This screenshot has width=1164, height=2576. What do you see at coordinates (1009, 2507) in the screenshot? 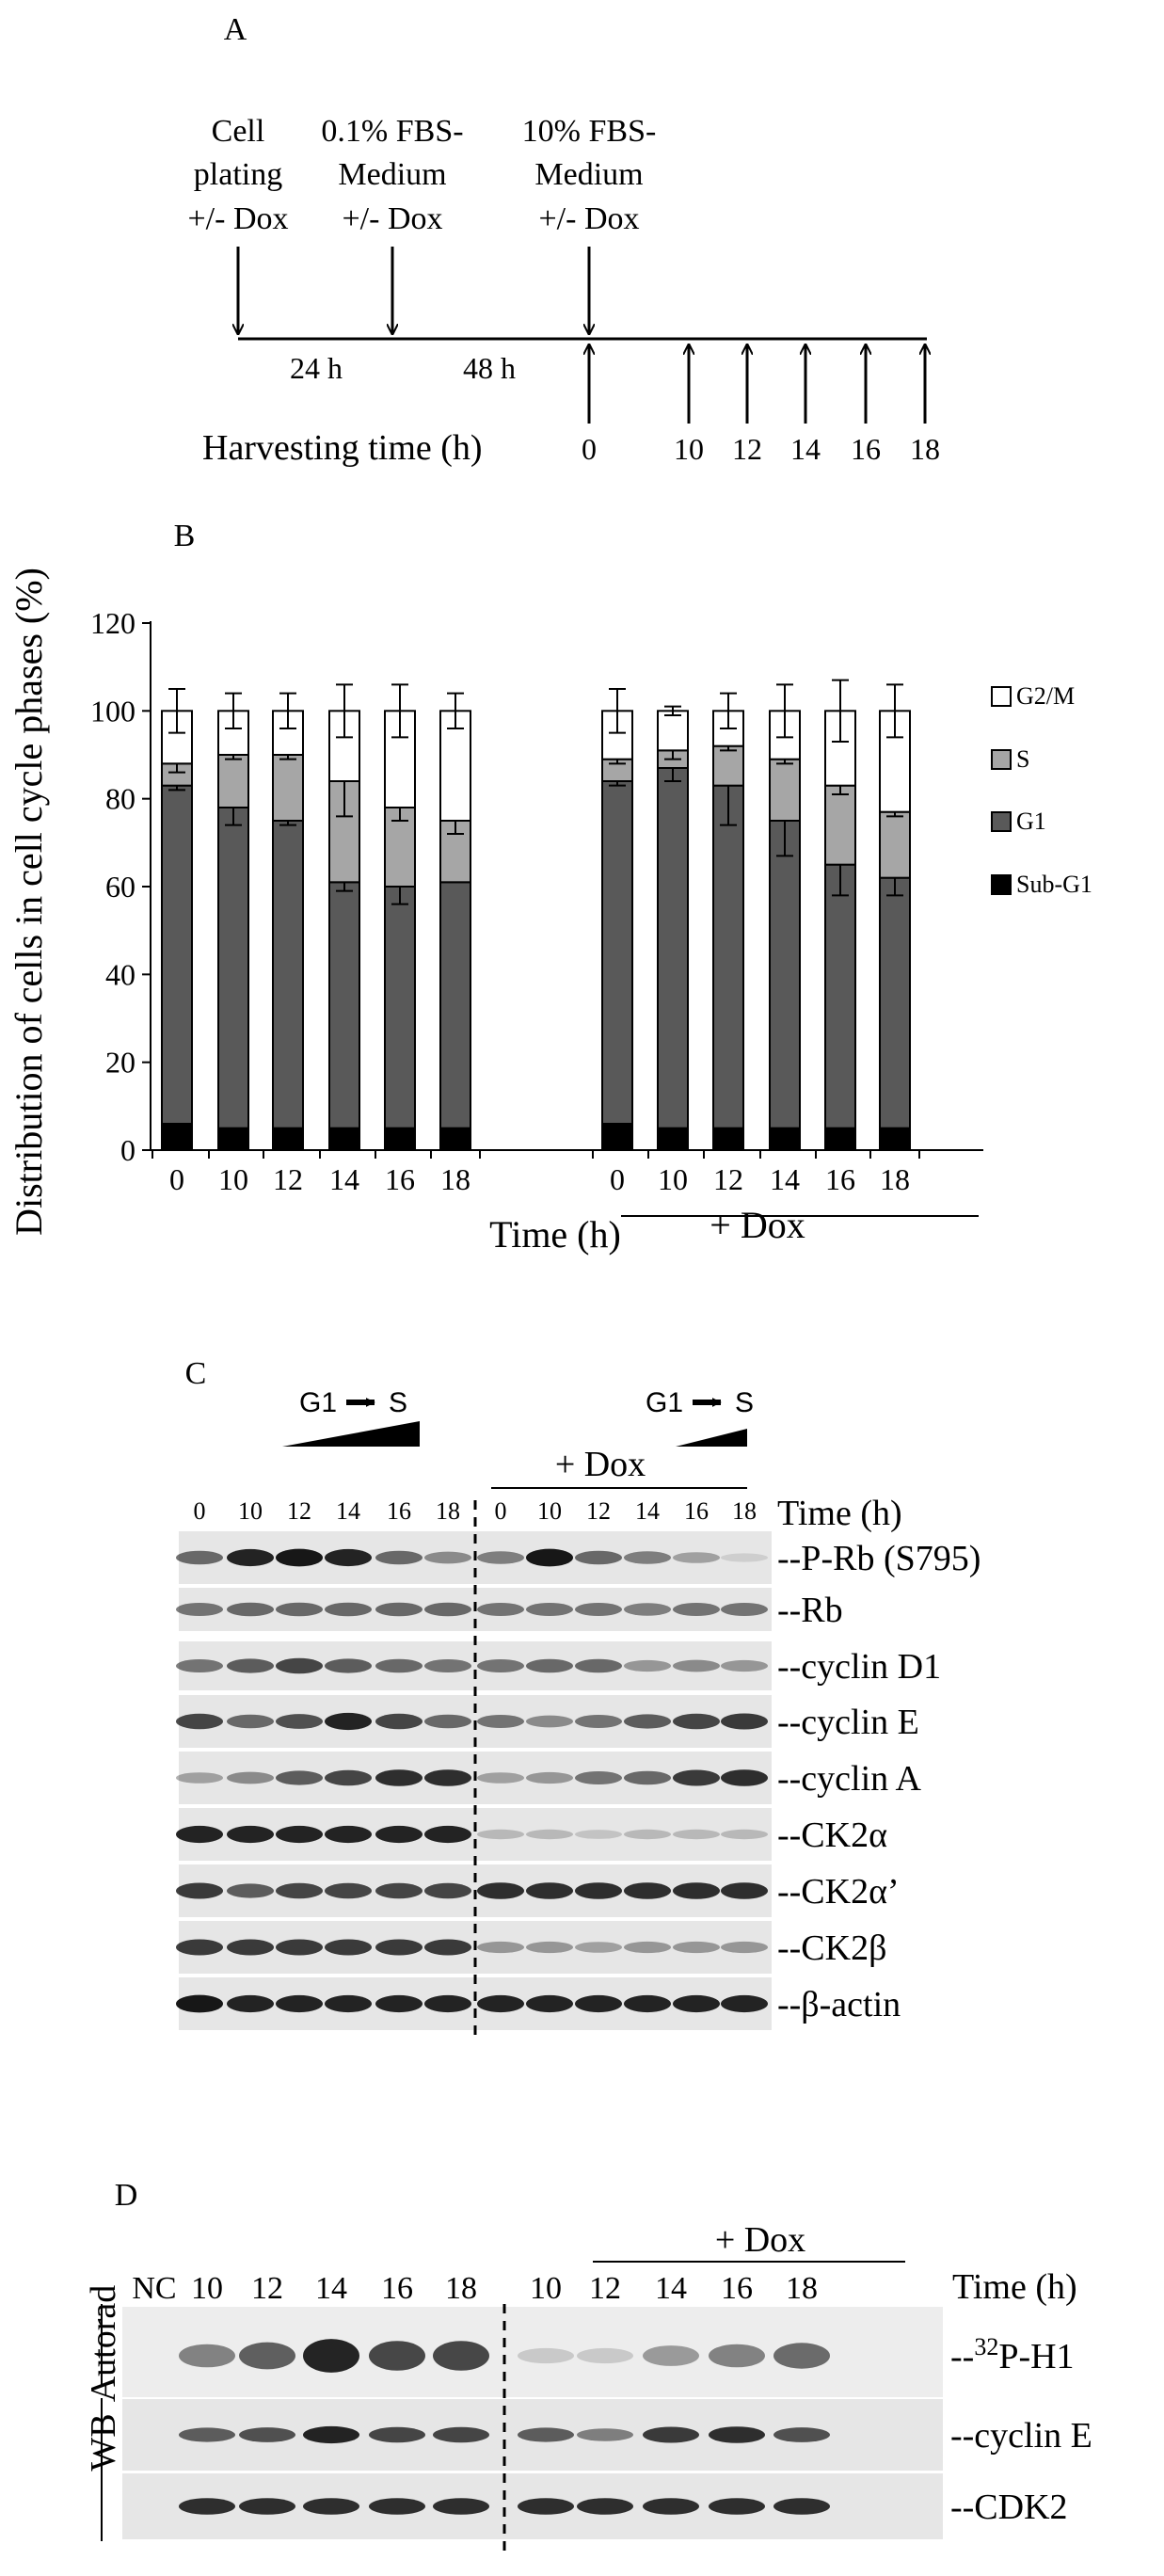
I see `blot-row-label: --CDK2` at bounding box center [1009, 2507].